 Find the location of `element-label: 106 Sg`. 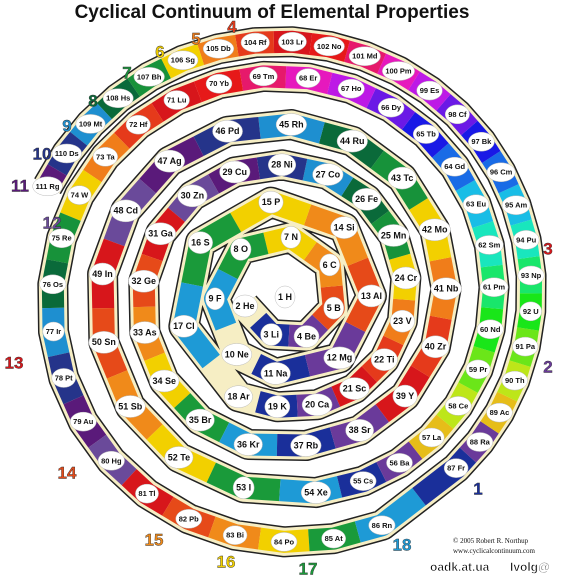

element-label: 106 Sg is located at coordinates (183, 60).